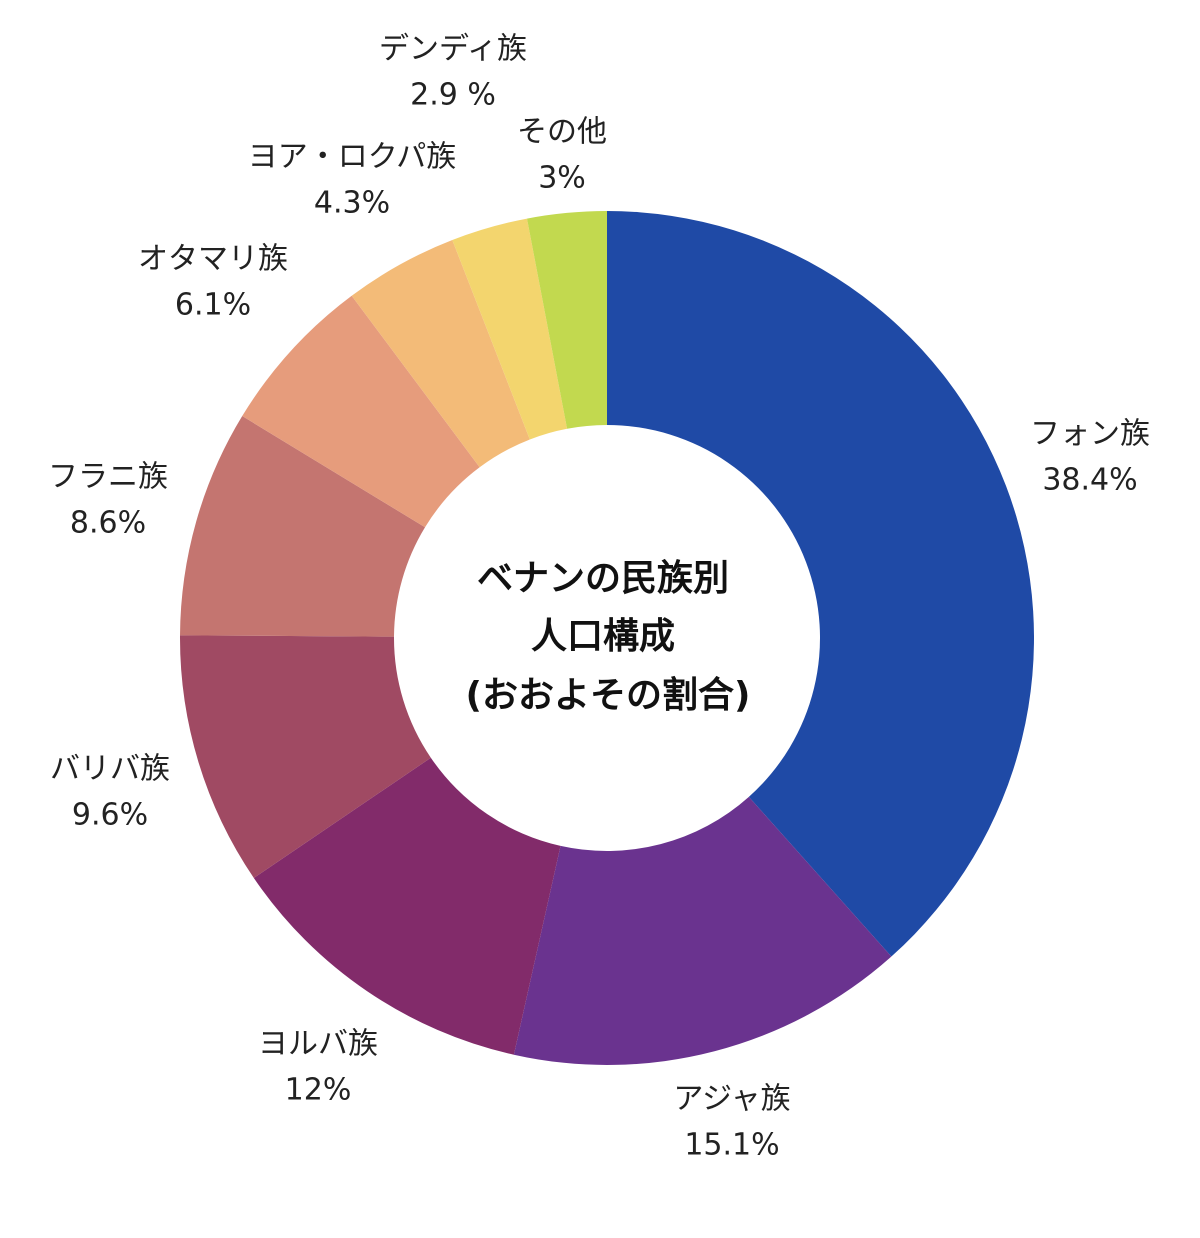 The width and height of the screenshot is (1200, 1238). I want to click on slice-label: フォン族, so click(1090, 434).